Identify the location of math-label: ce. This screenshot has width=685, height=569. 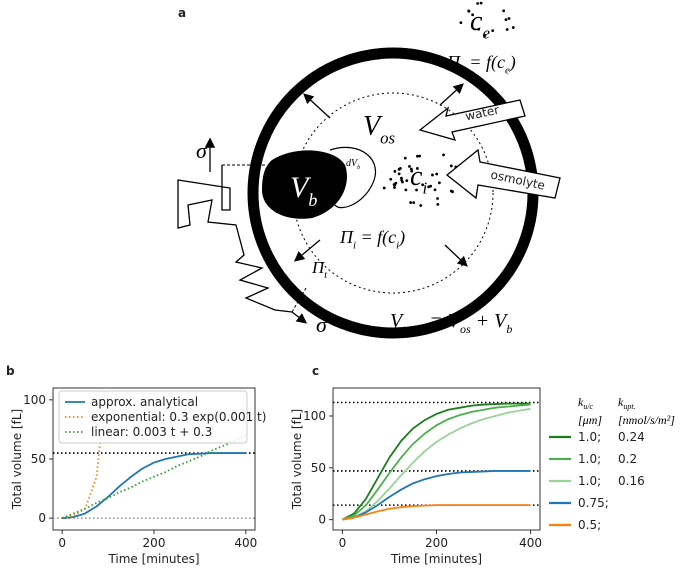
(480, 24).